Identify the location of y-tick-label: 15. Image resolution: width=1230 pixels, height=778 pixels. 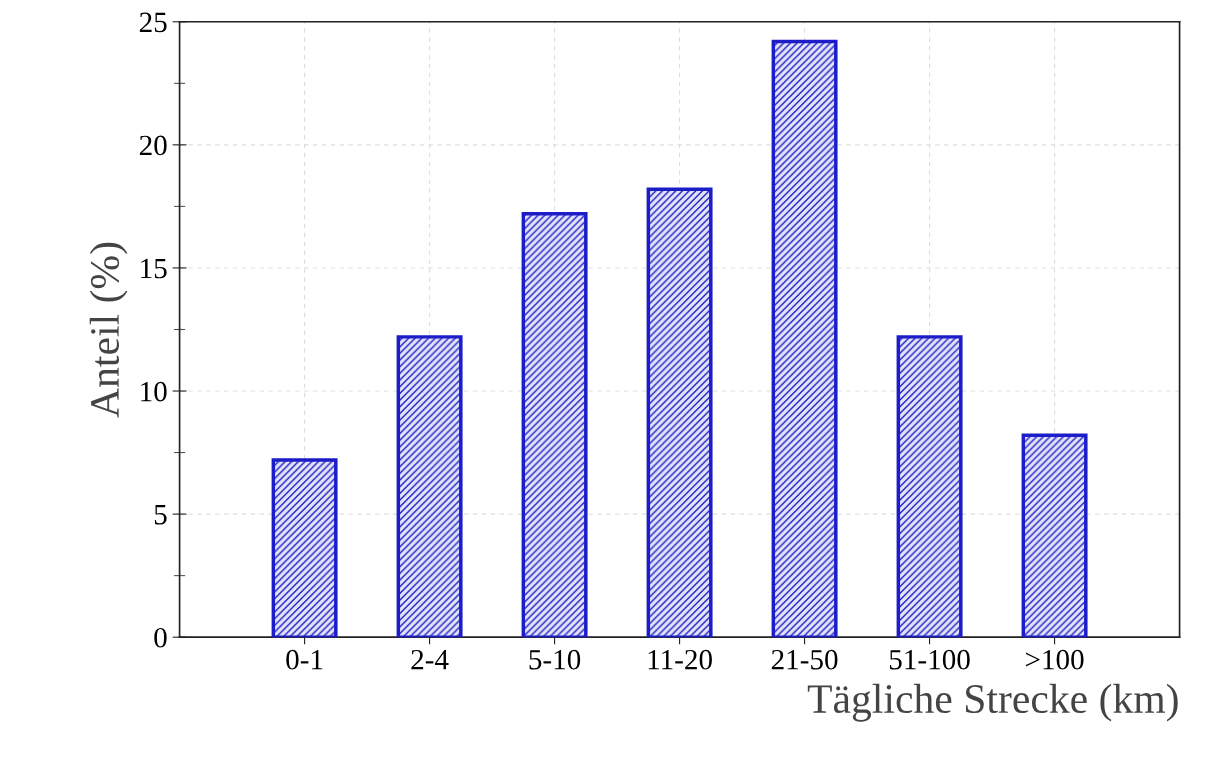
(154, 268).